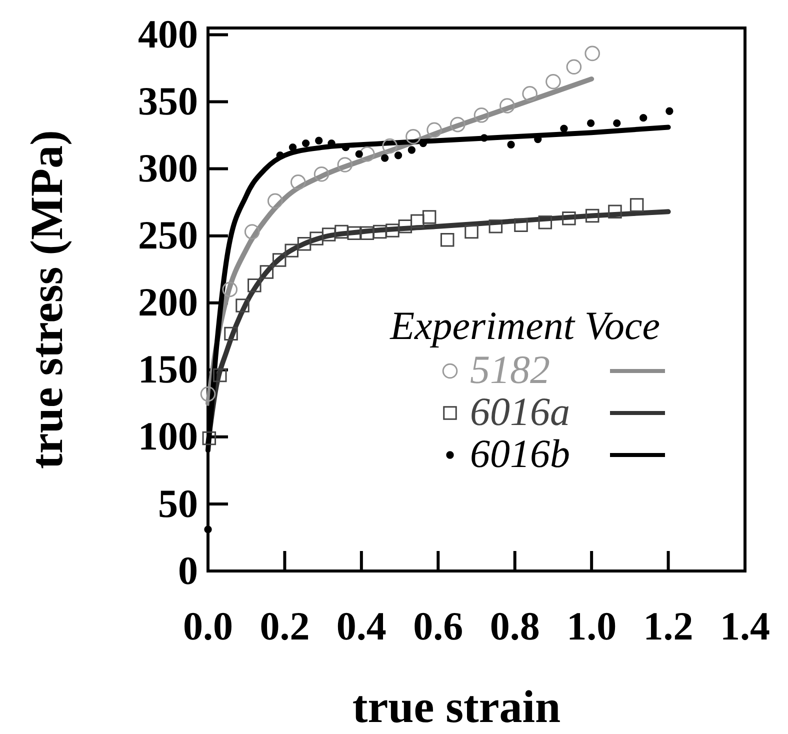 The image size is (788, 734). I want to click on x-tick-label: 1.2, so click(668, 625).